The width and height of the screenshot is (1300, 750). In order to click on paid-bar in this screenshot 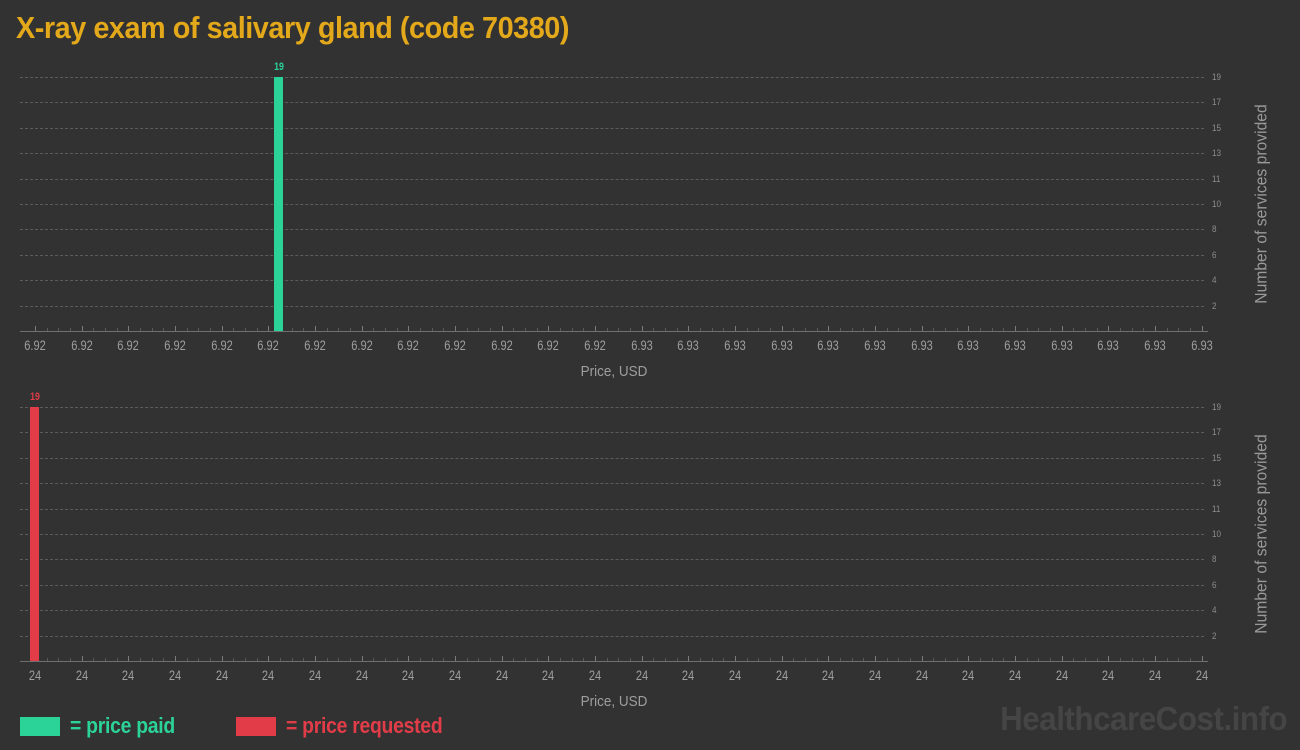, I will do `click(279, 204)`.